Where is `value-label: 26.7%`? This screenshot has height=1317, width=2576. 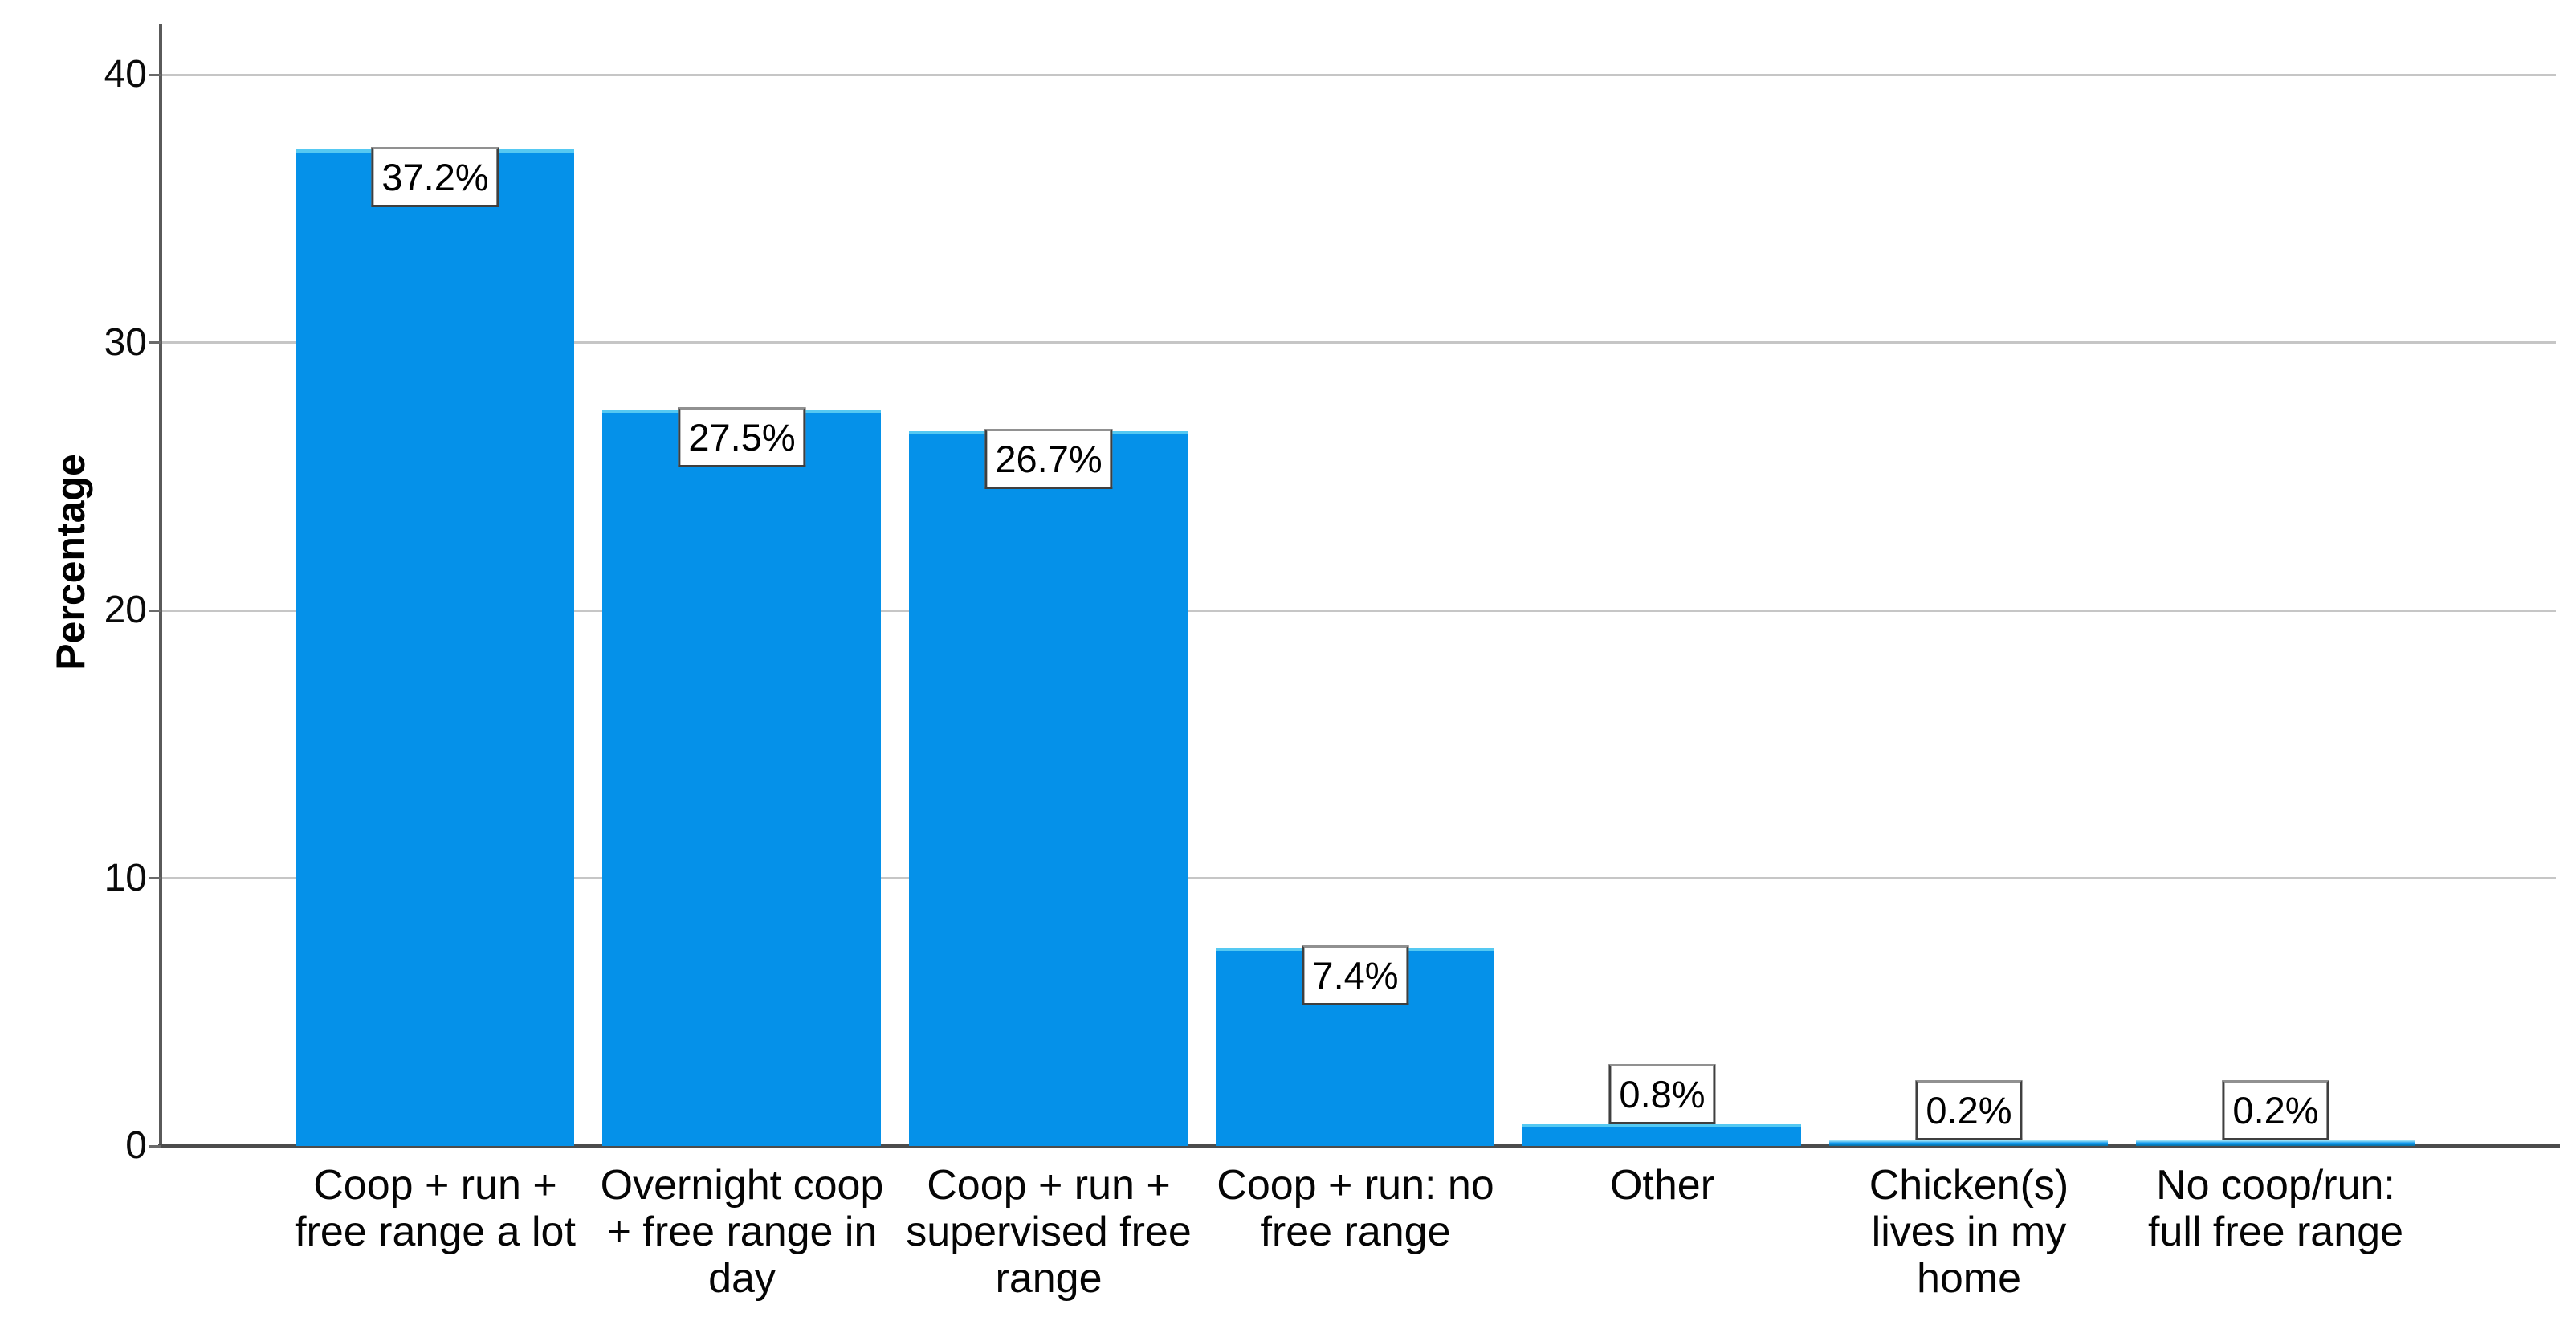
value-label: 26.7% is located at coordinates (1048, 459).